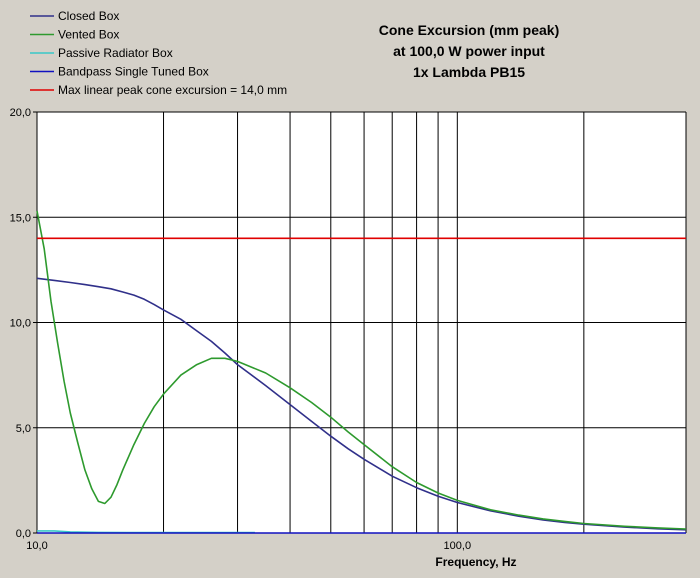  What do you see at coordinates (88, 35) in the screenshot?
I see `legend-label-1: Vented Box` at bounding box center [88, 35].